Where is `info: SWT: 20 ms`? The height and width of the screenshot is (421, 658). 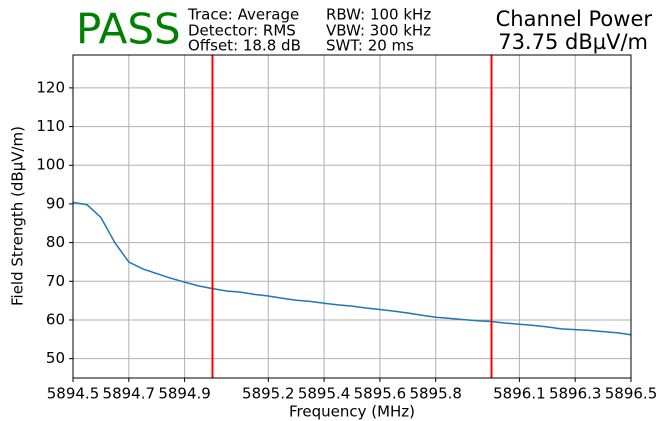 info: SWT: 20 ms is located at coordinates (370, 46).